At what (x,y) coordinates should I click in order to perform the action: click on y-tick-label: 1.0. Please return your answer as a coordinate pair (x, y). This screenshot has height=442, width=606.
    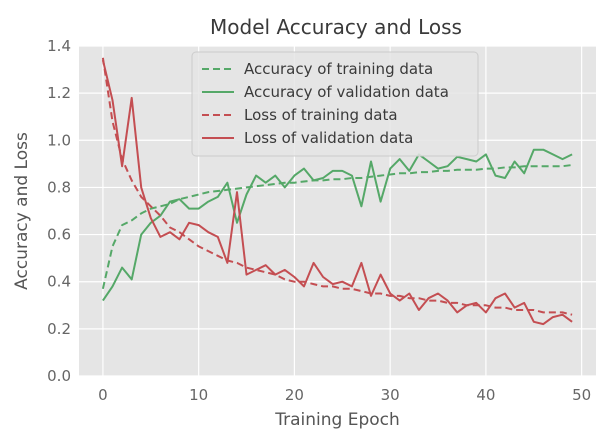
    Looking at the image, I should click on (59, 140).